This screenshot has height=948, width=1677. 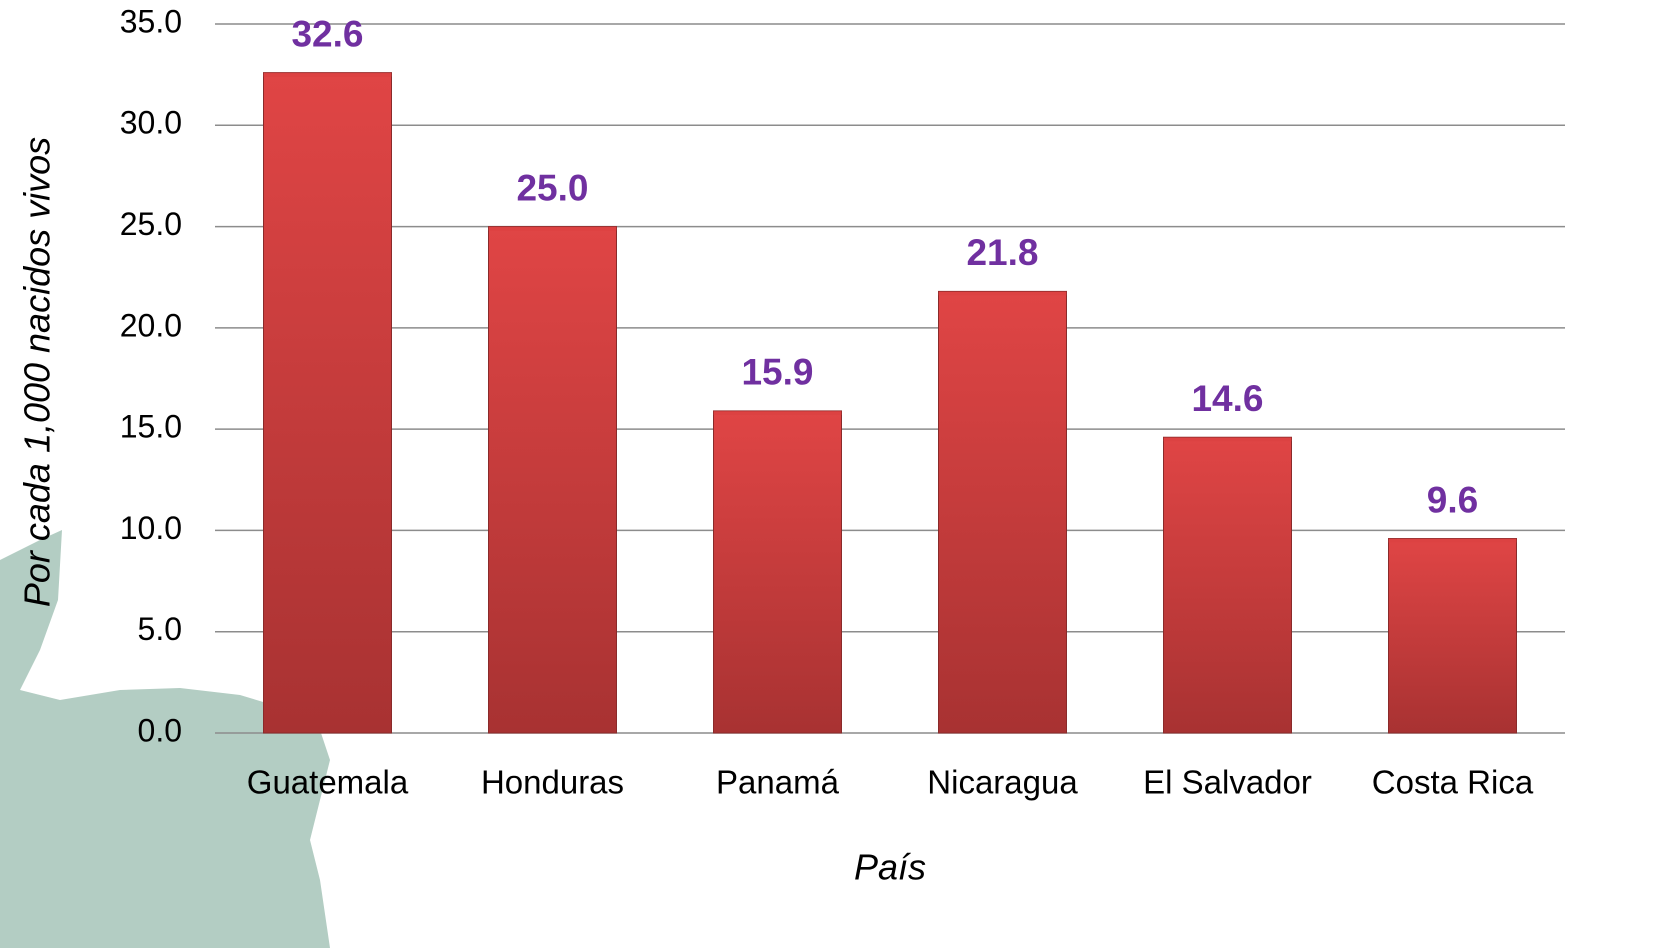 I want to click on x-tick-label: Panamá, so click(x=778, y=782).